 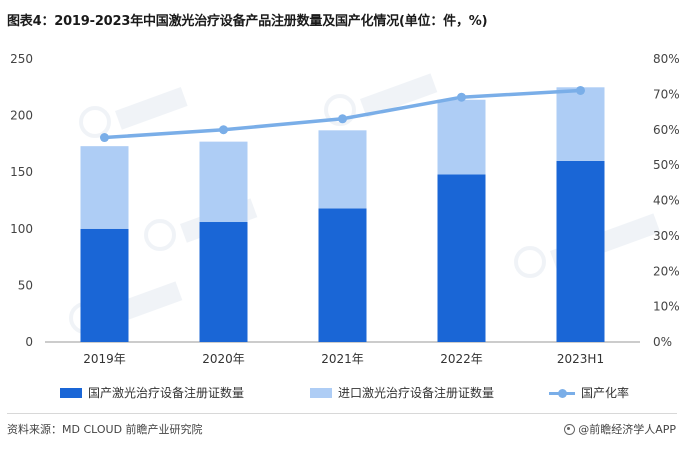 I want to click on brand-credit: @前瞻经济学人APP, so click(x=620, y=429).